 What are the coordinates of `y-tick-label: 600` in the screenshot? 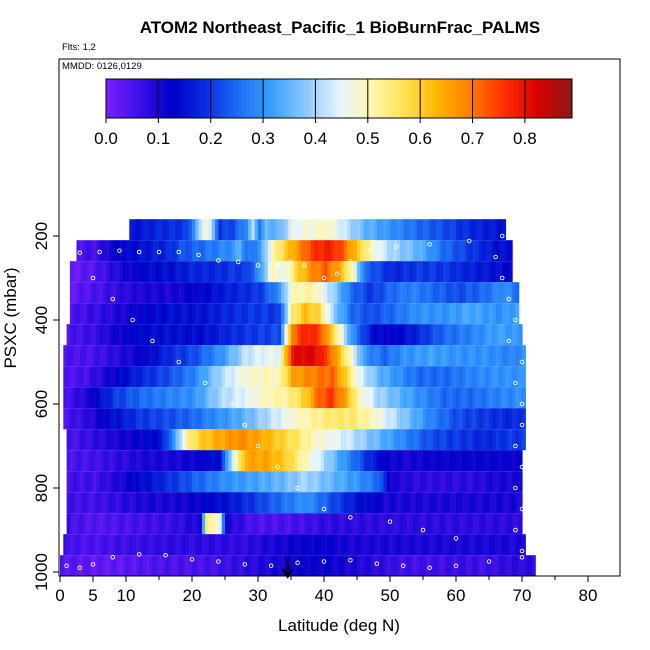 It's located at (41, 404).